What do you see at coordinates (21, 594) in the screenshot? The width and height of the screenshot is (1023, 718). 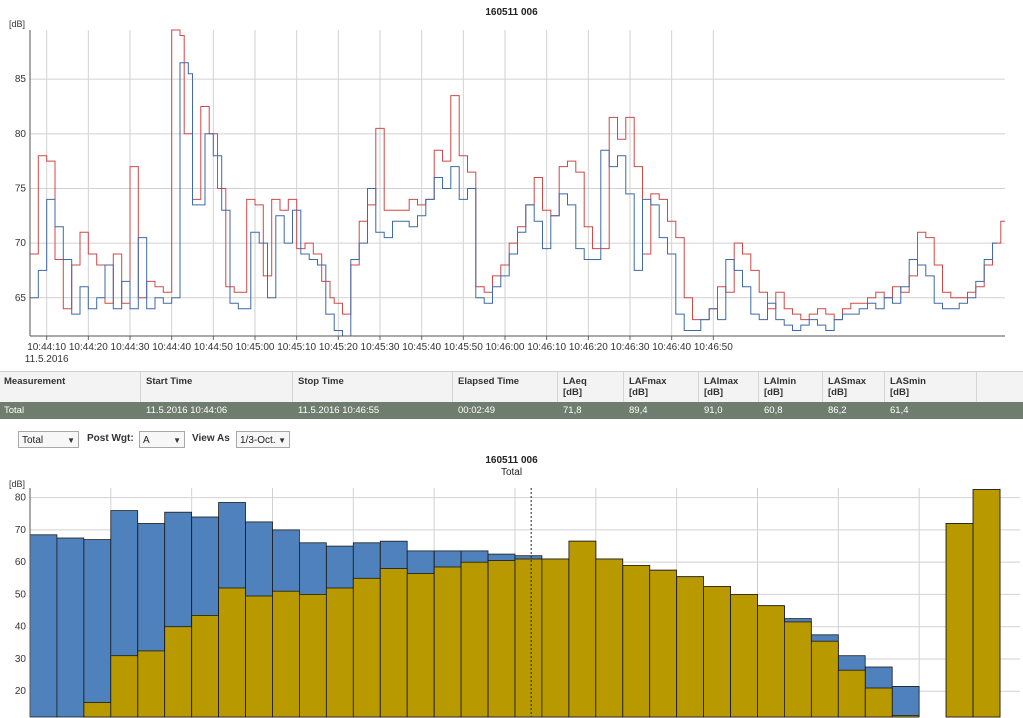 I see `bottom-y-tick-label: 50` at bounding box center [21, 594].